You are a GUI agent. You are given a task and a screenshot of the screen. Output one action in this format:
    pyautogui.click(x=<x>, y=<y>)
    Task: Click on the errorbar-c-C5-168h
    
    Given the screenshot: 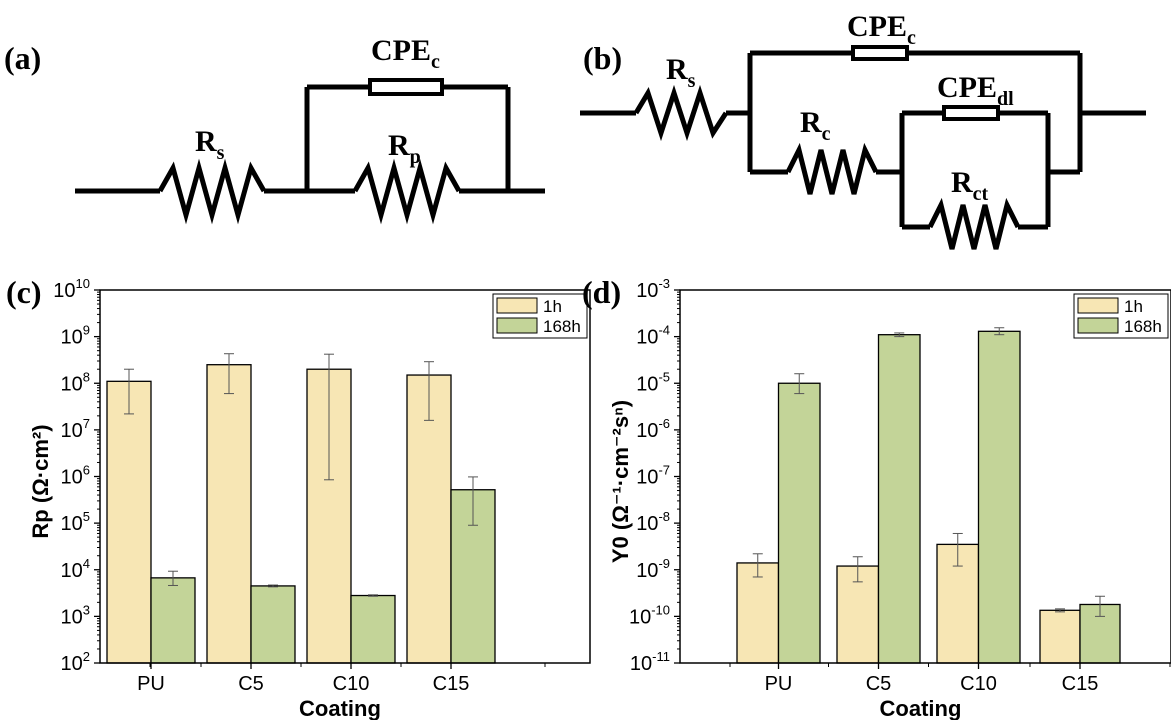 What is the action you would take?
    pyautogui.click(x=273, y=586)
    